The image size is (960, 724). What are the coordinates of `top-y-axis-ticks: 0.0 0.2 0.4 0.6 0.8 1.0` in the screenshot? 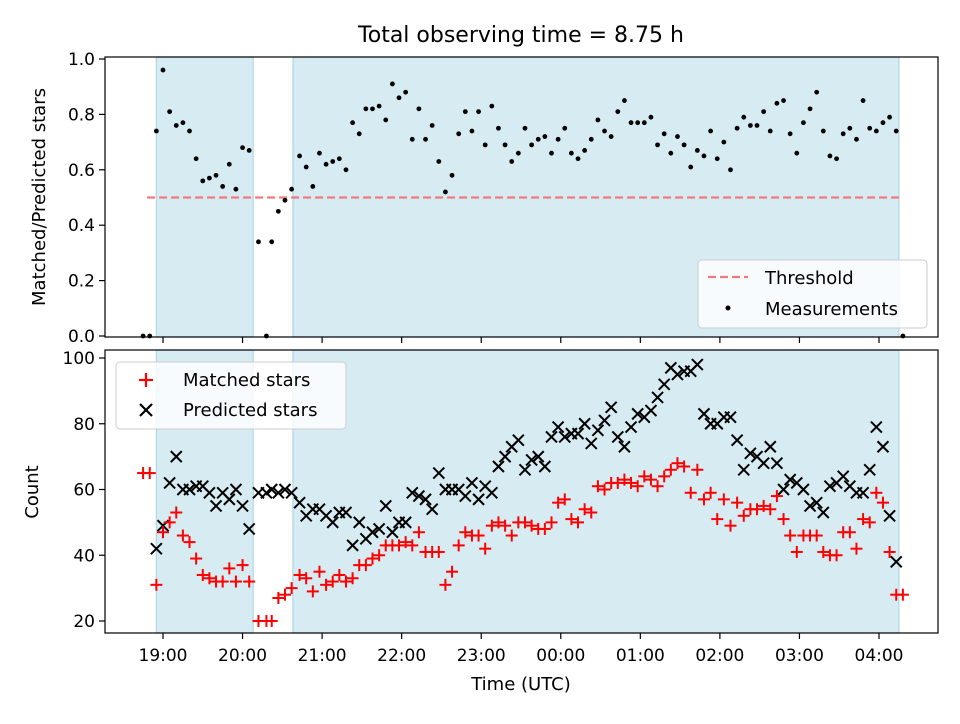 It's located at (86, 198).